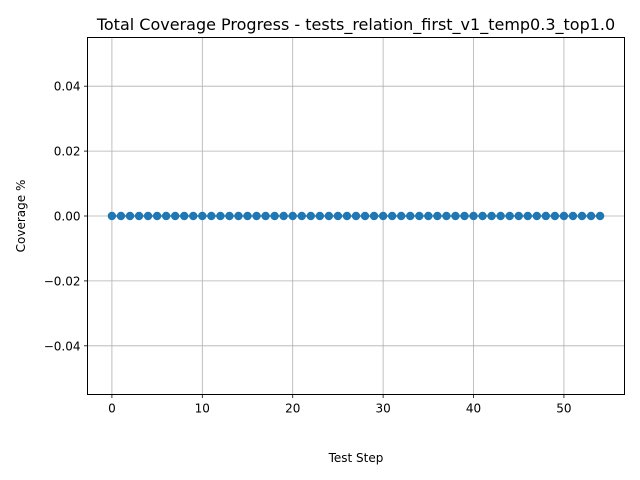  I want to click on x-axis-ticks: 0 10 20 30 40 50, so click(340, 405).